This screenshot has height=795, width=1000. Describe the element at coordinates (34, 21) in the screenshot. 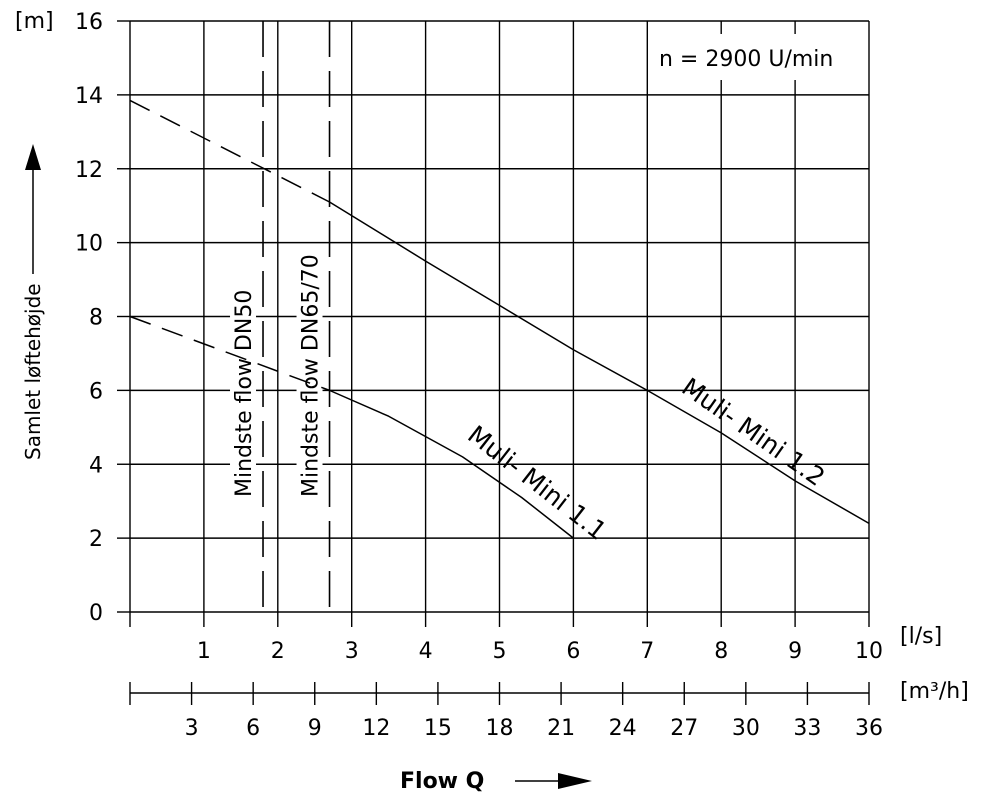

I see `y-unit-label: [m]` at that location.